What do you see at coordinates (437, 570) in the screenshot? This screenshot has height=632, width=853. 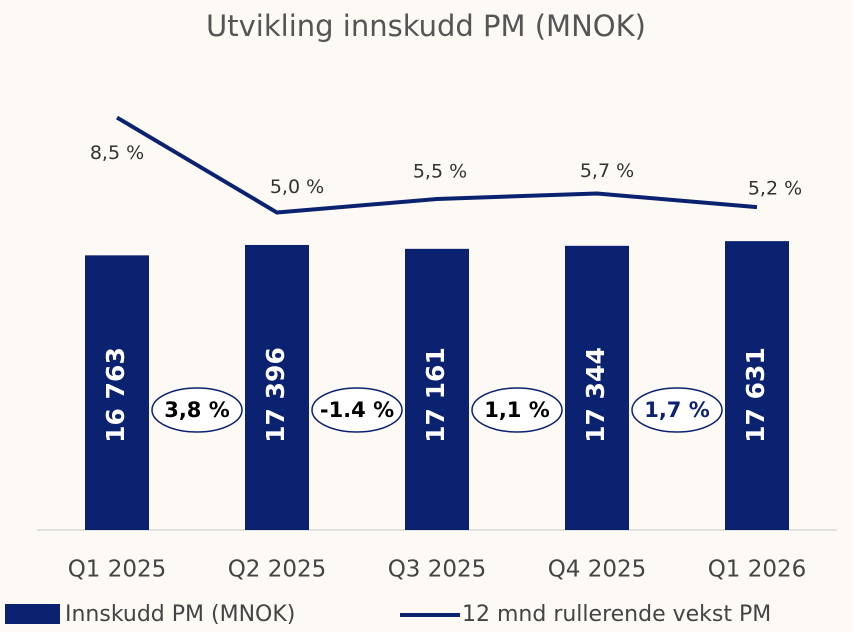 I see `x-tick-label: Q3 2025` at bounding box center [437, 570].